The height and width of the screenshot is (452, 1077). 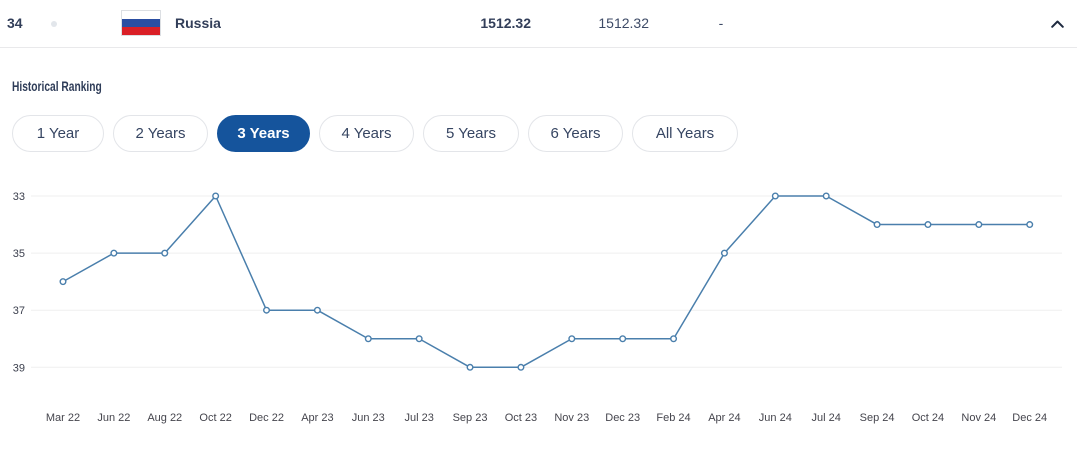 What do you see at coordinates (521, 418) in the screenshot?
I see `x-axis-label-oct-23: Oct 23` at bounding box center [521, 418].